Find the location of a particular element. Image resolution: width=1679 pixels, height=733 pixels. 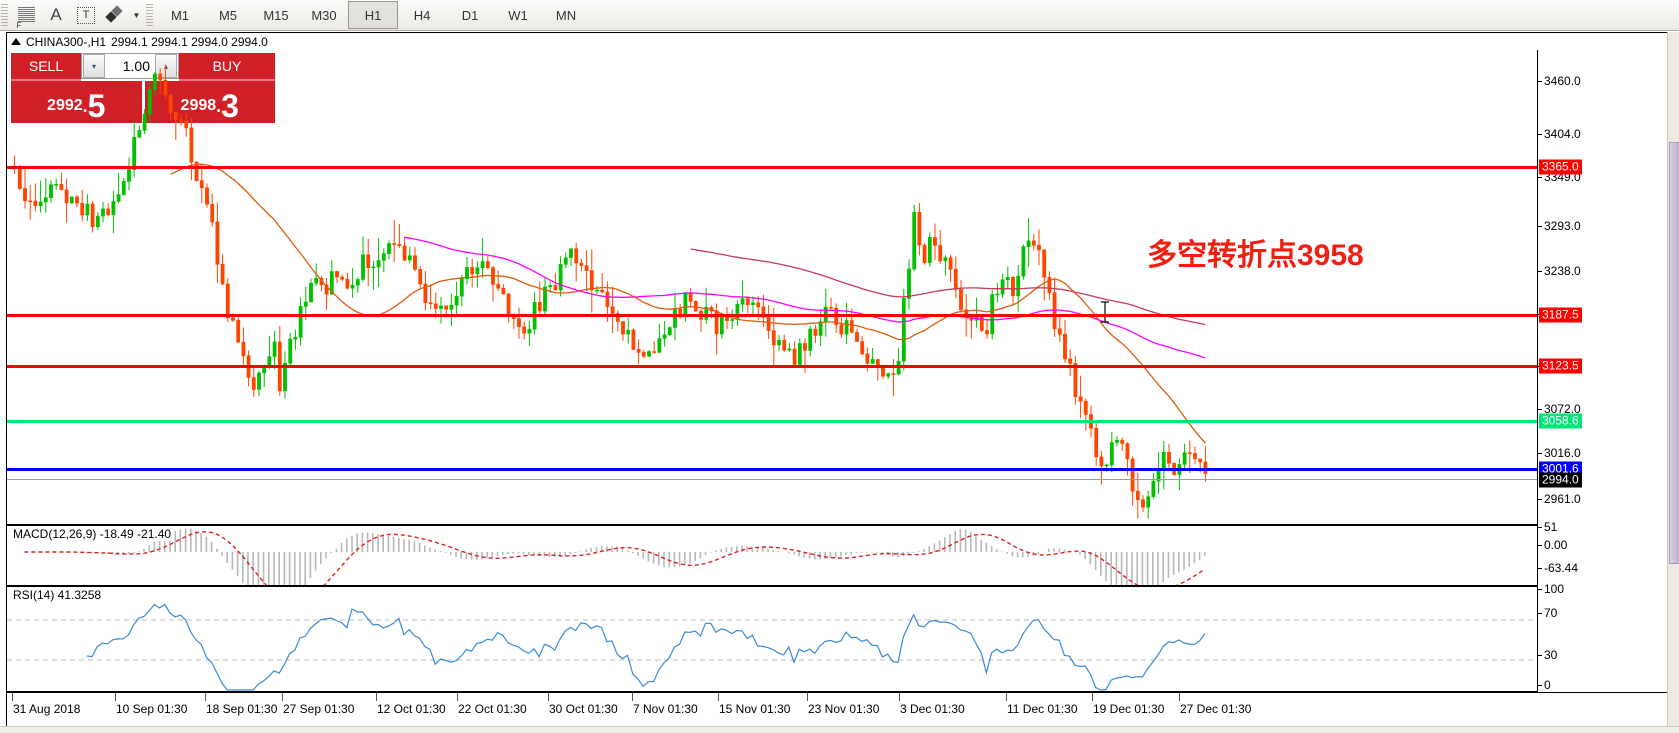

time-tick-9: 23 Nov 01:30 is located at coordinates (842, 704).